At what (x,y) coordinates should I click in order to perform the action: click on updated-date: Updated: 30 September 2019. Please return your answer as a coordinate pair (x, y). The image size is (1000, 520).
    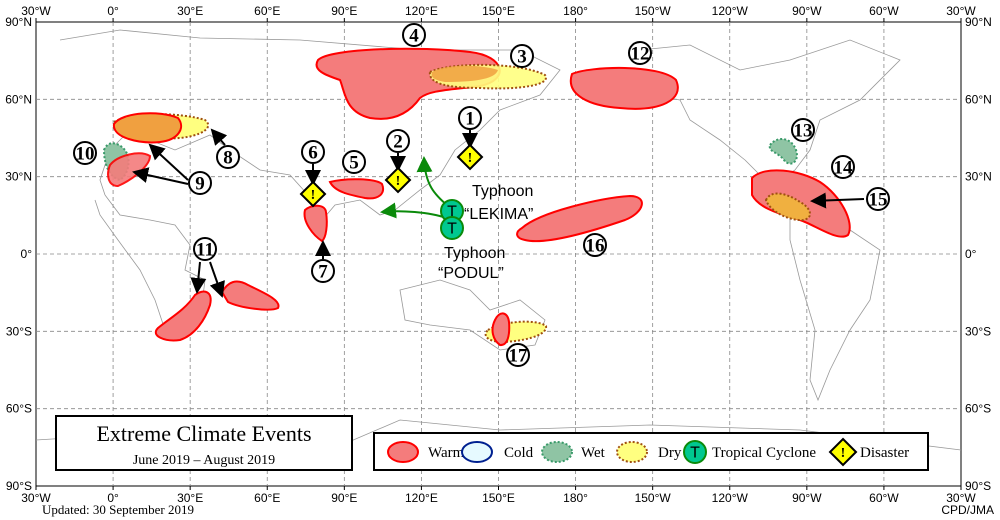
    Looking at the image, I should click on (118, 509).